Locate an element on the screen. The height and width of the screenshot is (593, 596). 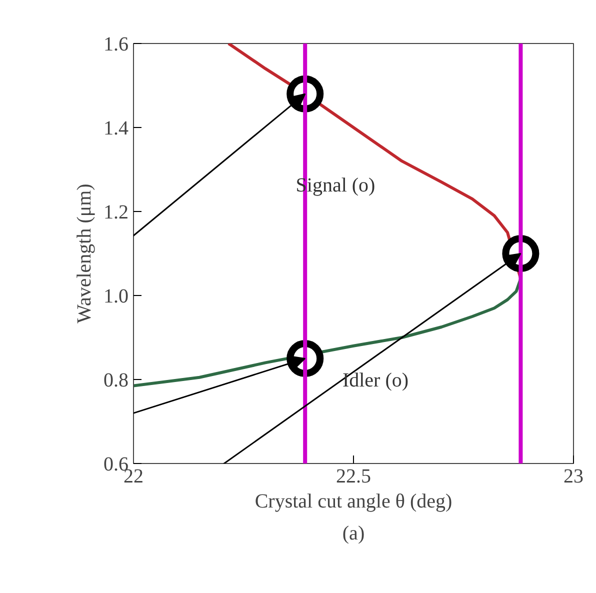
y-tick-label: 1.6 is located at coordinates (116, 45).